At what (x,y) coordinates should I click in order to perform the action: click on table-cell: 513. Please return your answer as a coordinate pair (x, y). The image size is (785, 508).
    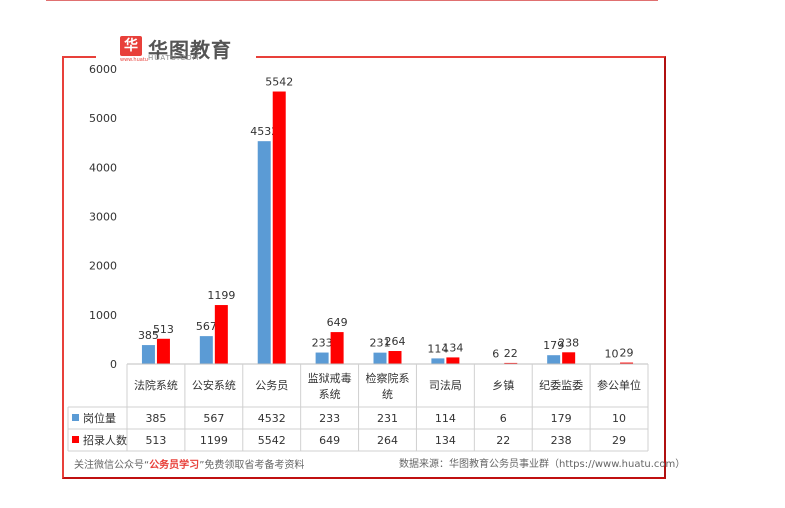
    Looking at the image, I should click on (155, 440).